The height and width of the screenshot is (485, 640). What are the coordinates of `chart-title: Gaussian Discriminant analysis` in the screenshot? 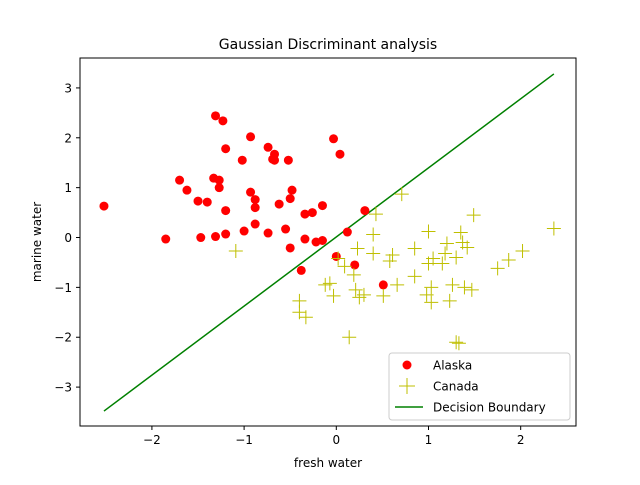 It's located at (328, 45).